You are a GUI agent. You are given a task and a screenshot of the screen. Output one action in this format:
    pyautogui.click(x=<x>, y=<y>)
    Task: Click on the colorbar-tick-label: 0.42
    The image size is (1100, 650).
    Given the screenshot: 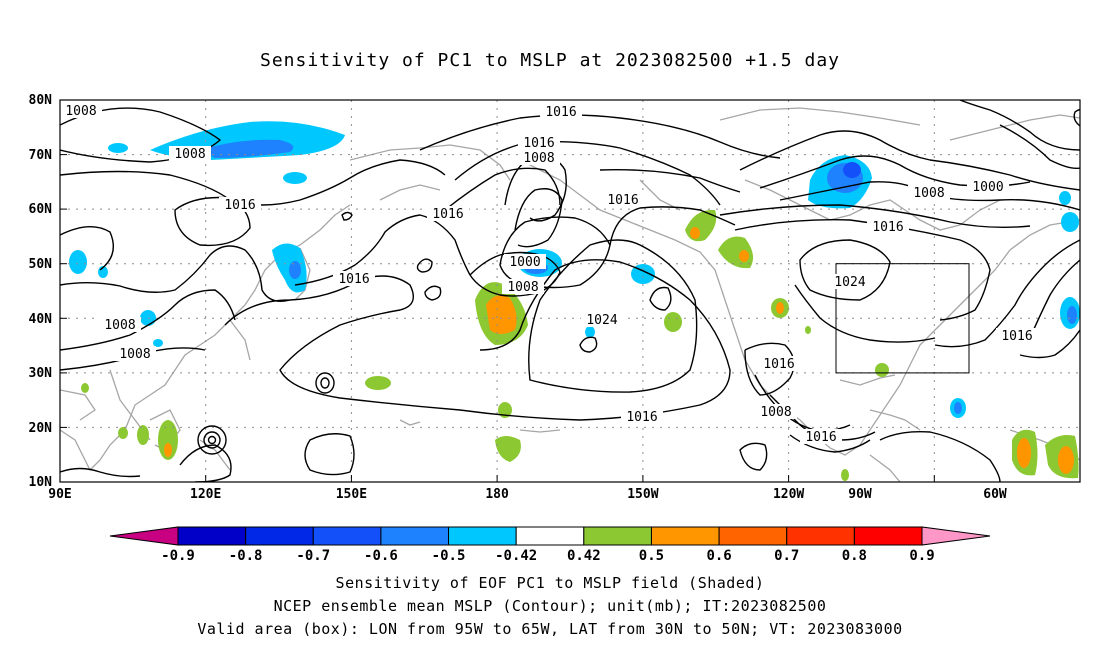 What is the action you would take?
    pyautogui.click(x=584, y=556)
    